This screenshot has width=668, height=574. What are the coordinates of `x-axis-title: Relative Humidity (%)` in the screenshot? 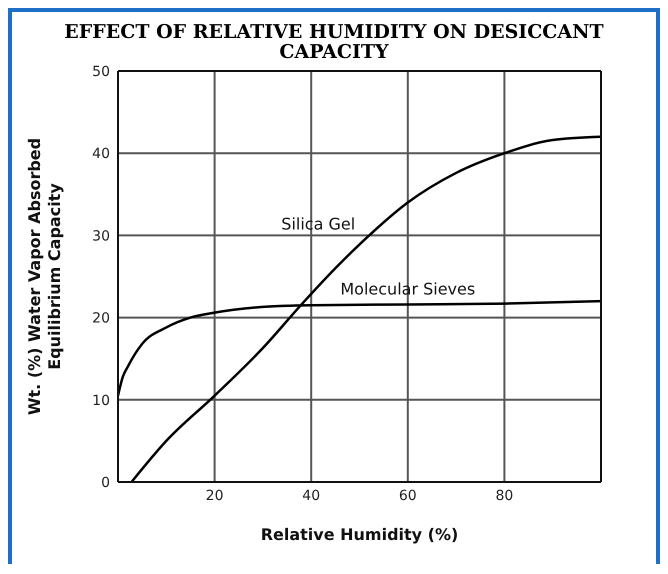 It's located at (359, 534).